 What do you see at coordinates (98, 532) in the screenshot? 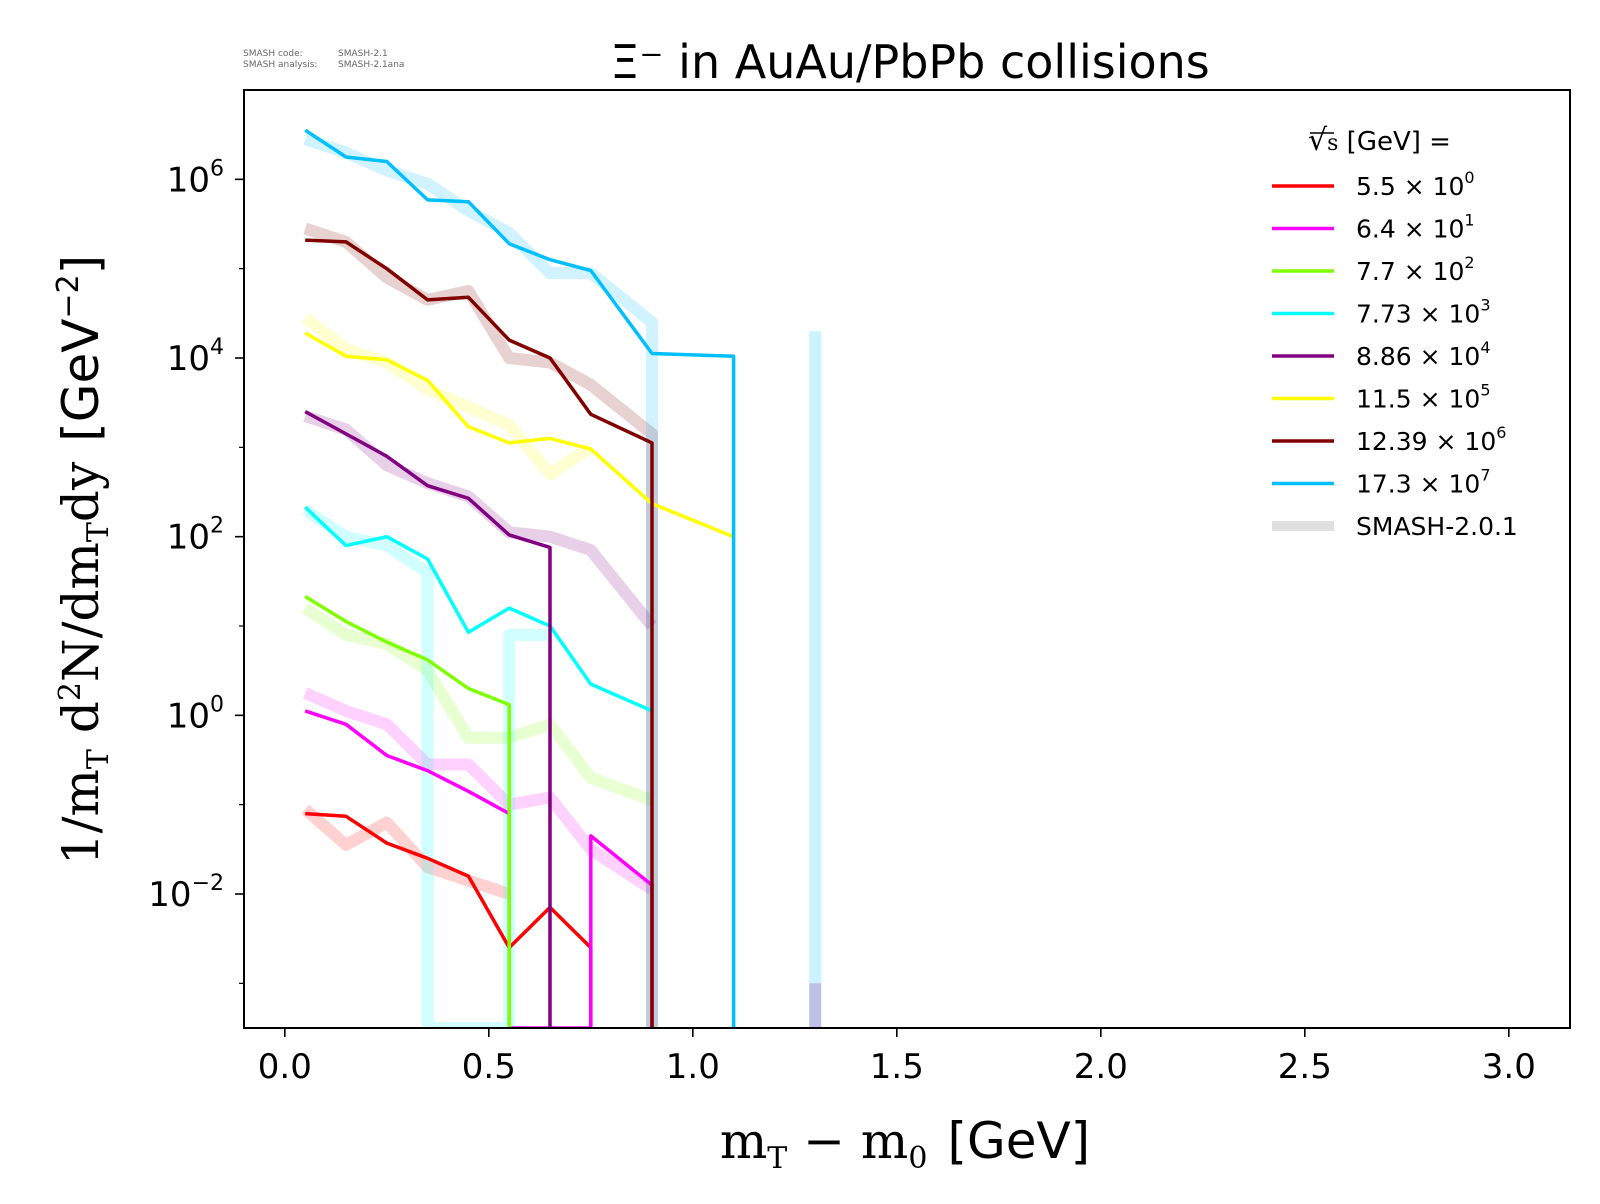
I see `y-label-sub-t2: T` at bounding box center [98, 532].